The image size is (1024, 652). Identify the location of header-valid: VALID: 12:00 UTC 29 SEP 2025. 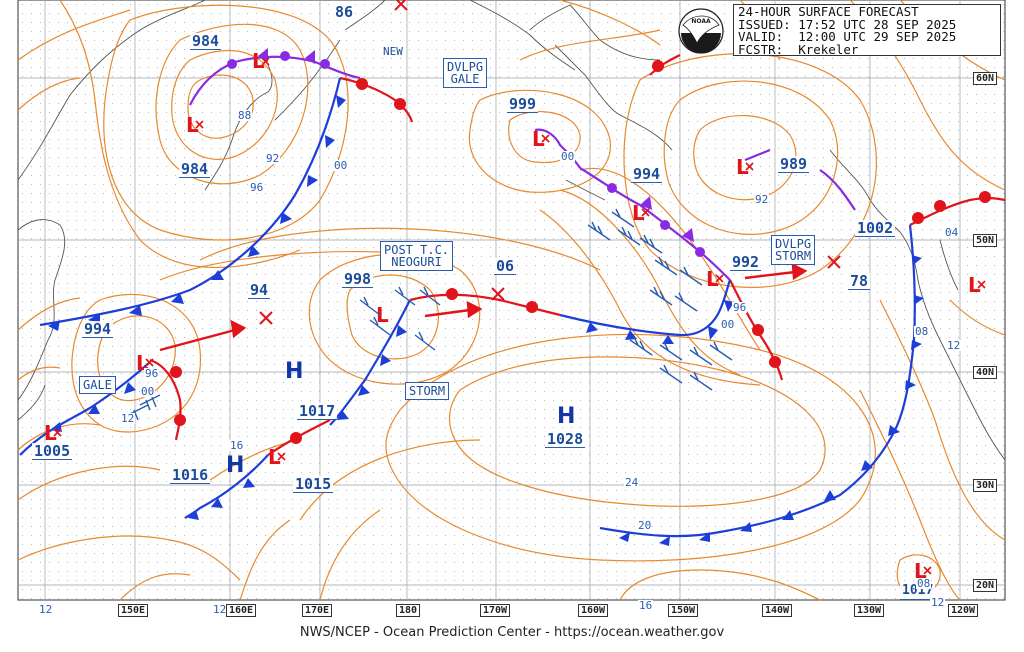
(847, 36).